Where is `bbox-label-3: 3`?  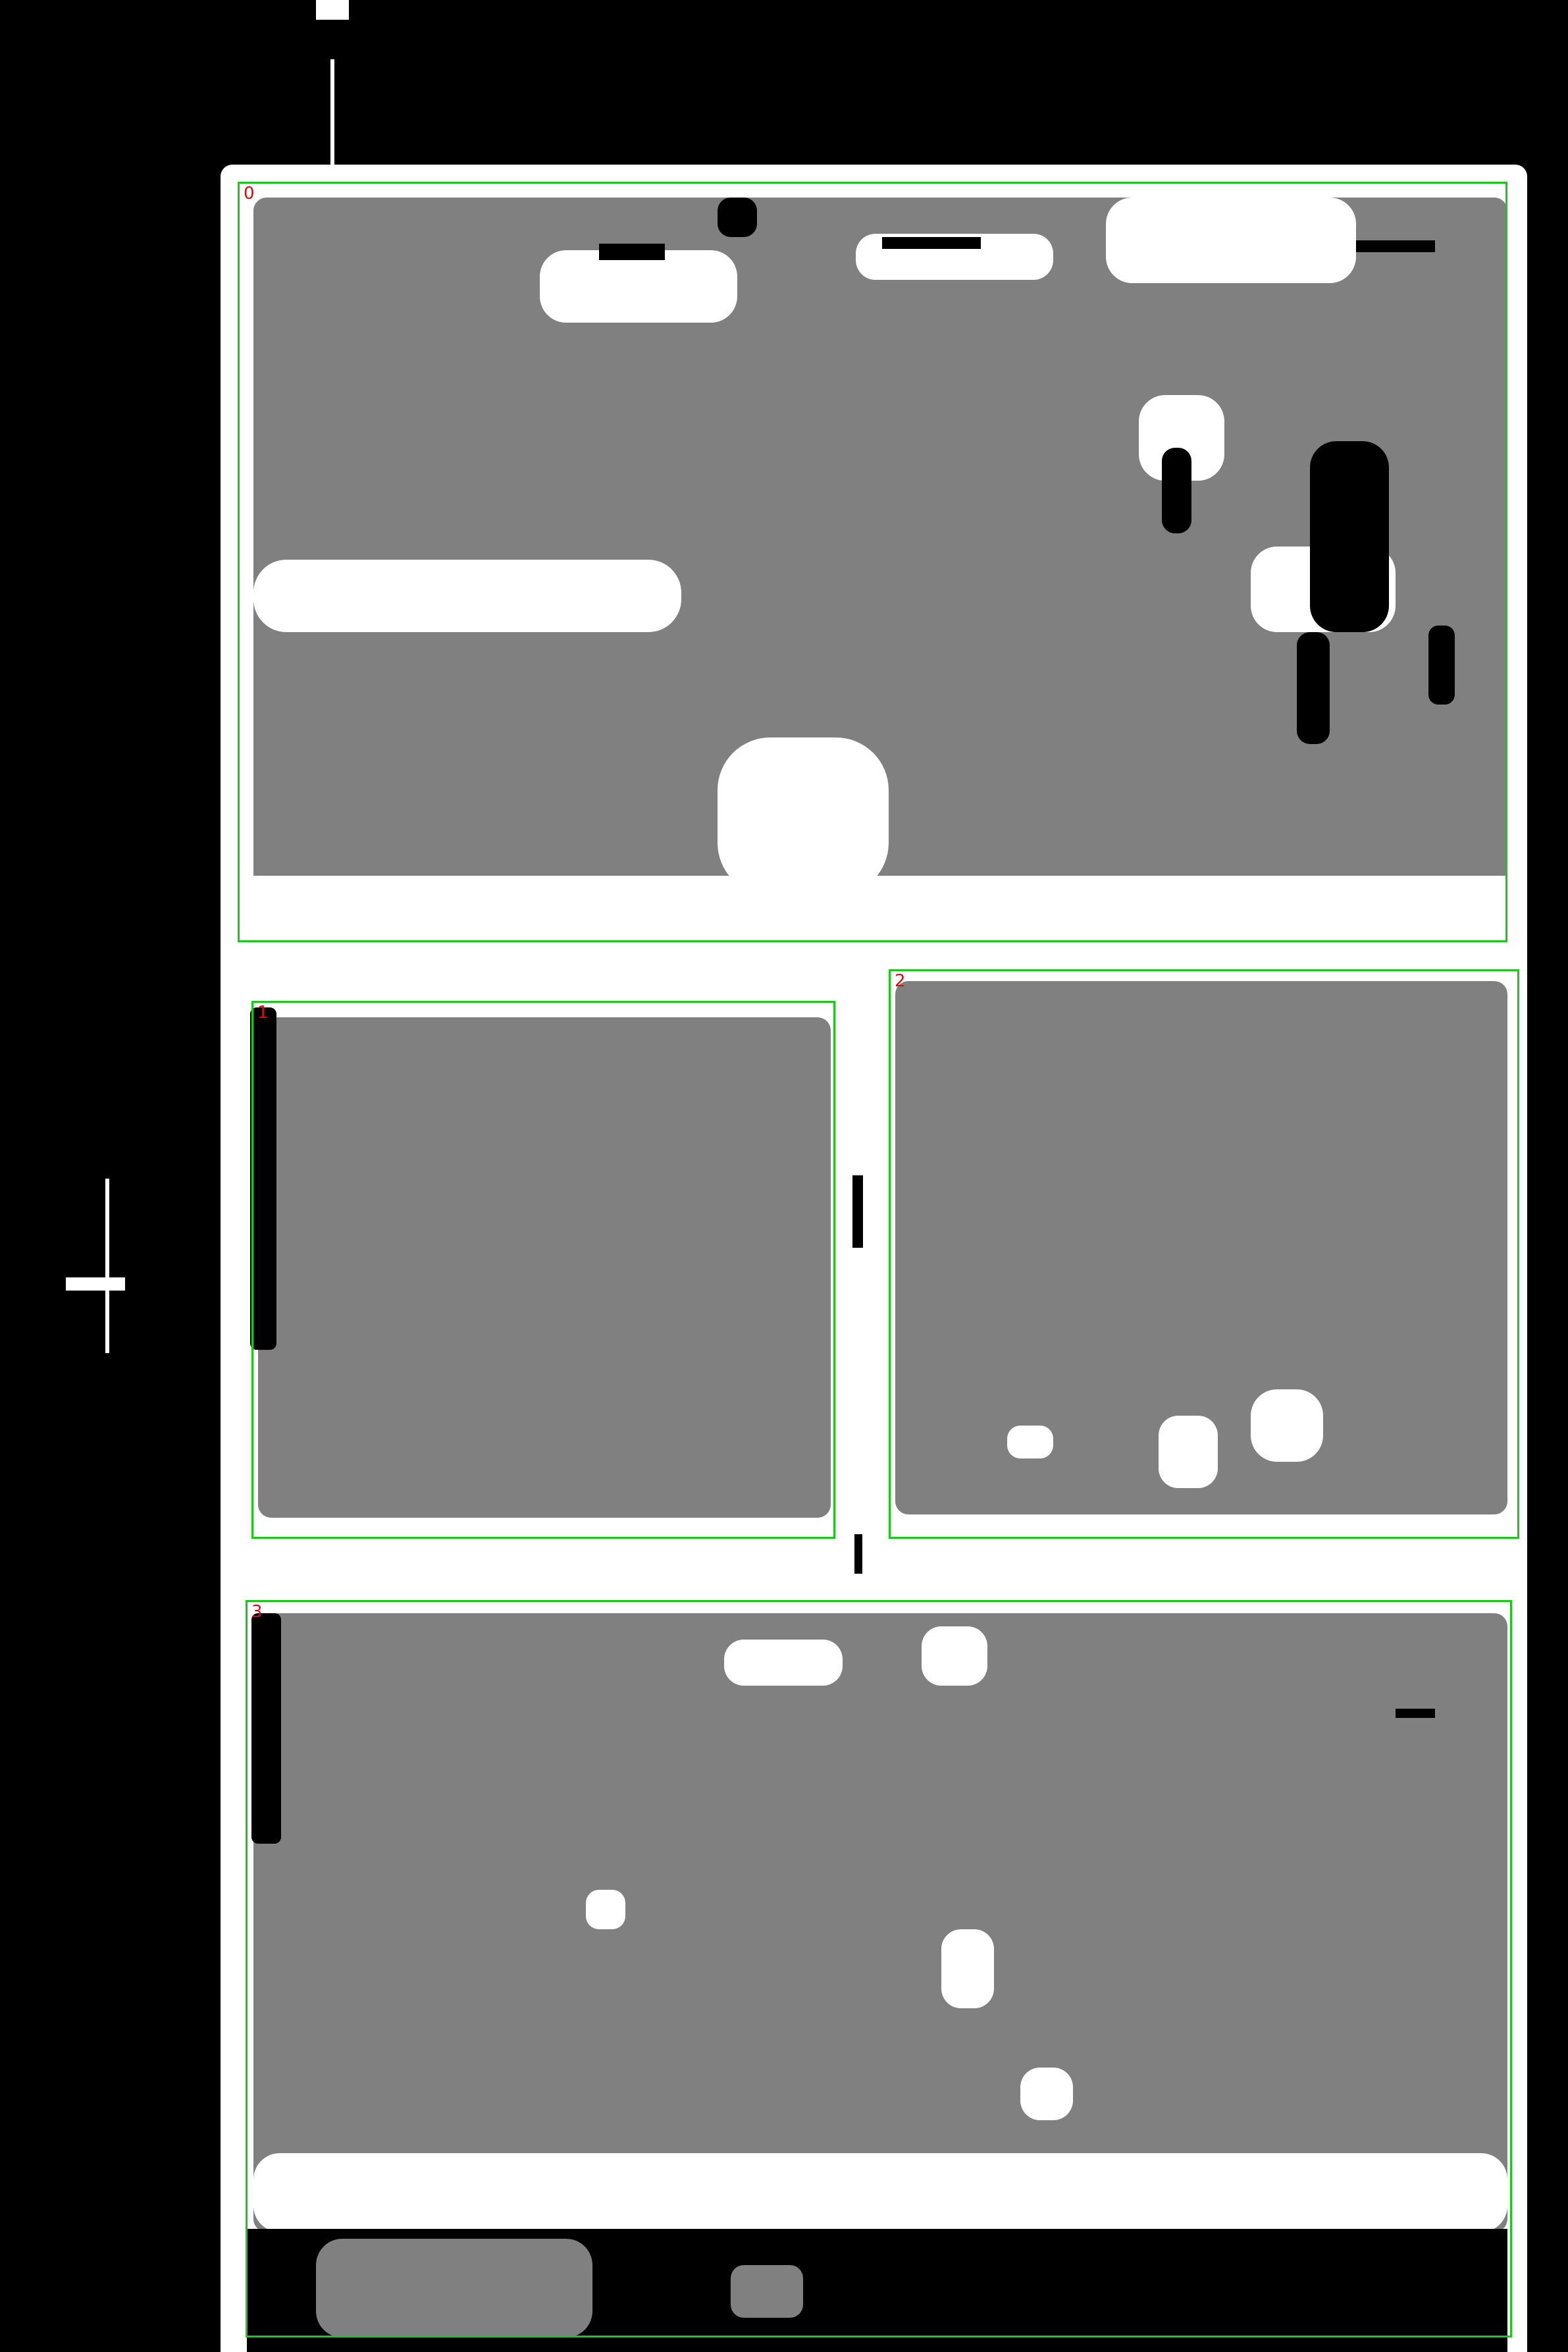
bbox-label-3: 3 is located at coordinates (257, 1612).